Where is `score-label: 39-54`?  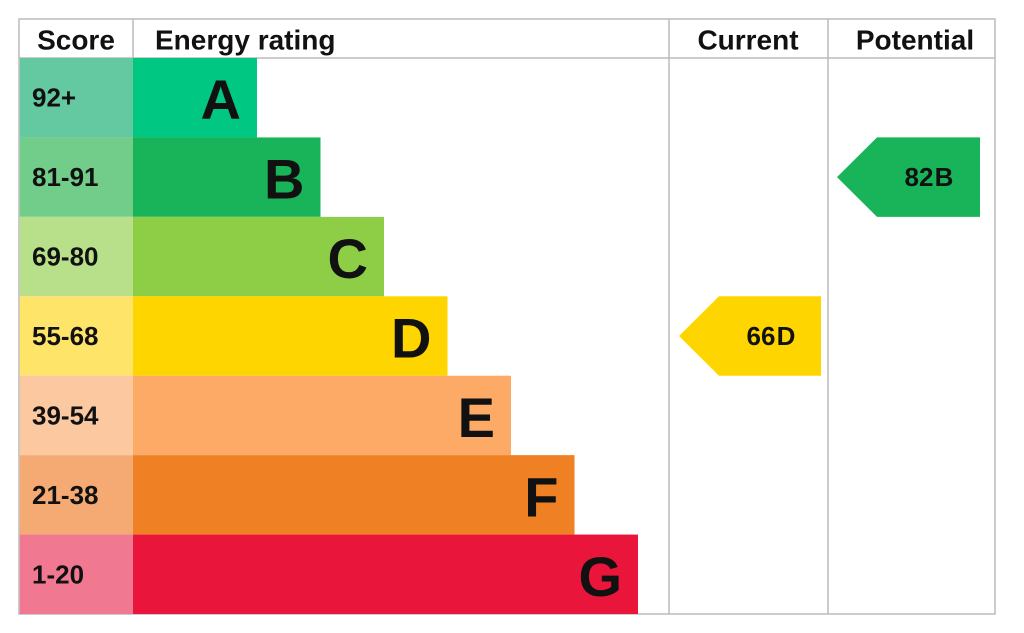 score-label: 39-54 is located at coordinates (65, 415).